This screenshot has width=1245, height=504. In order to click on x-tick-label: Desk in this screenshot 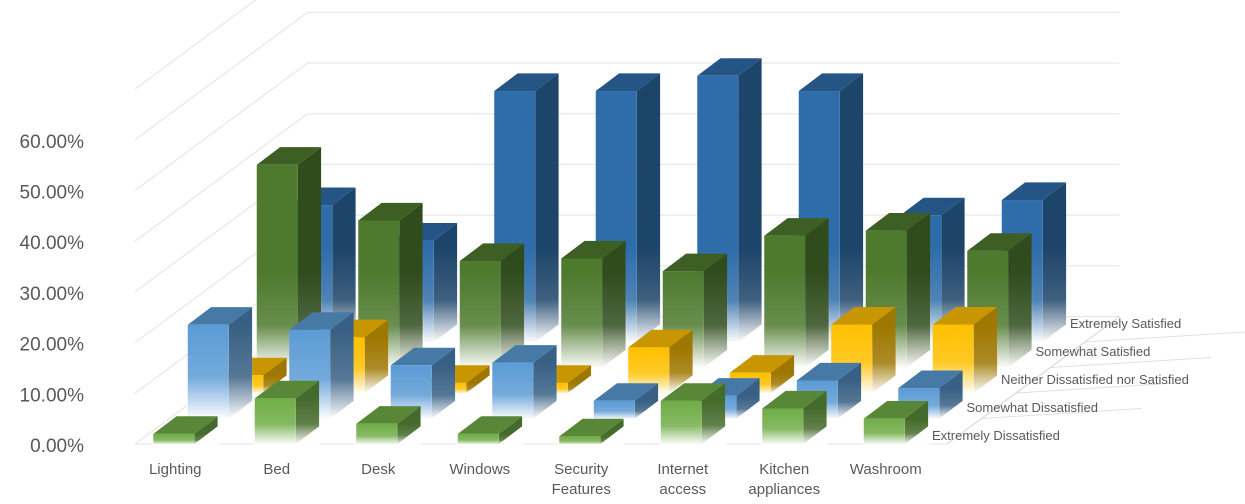, I will do `click(378, 469)`.